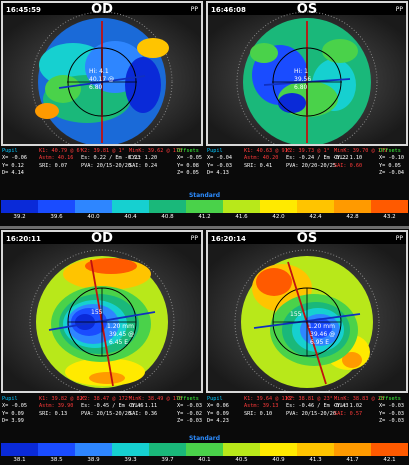 The image size is (409, 465). I want to click on stats-col: Pupil X= -0.04 Y= -0.03 D= 4.13, so click(219, 163).